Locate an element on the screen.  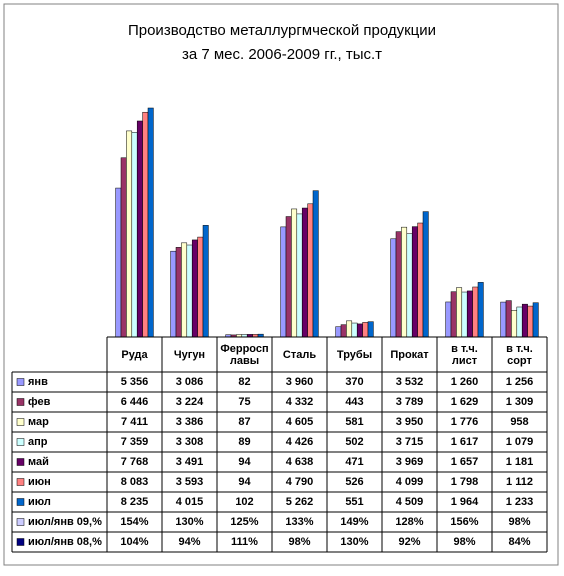
row-label: июн is located at coordinates (39, 482).